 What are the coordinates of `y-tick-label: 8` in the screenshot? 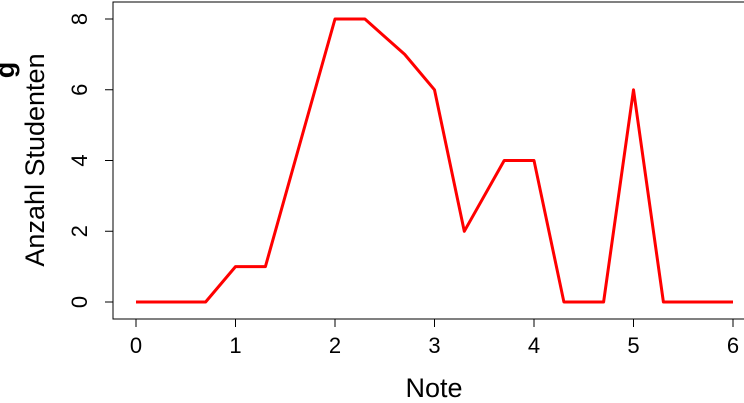 It's located at (79, 19).